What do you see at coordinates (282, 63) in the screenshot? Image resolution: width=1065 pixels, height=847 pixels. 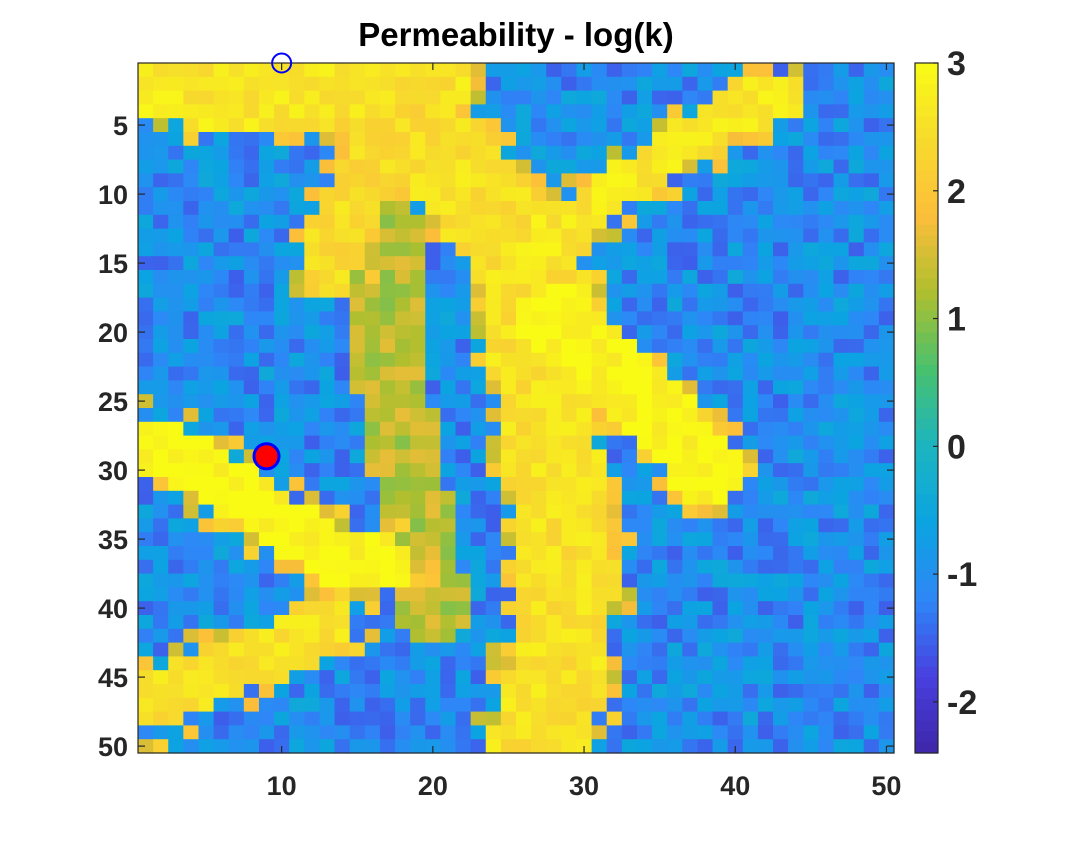 I see `production-well-marker` at bounding box center [282, 63].